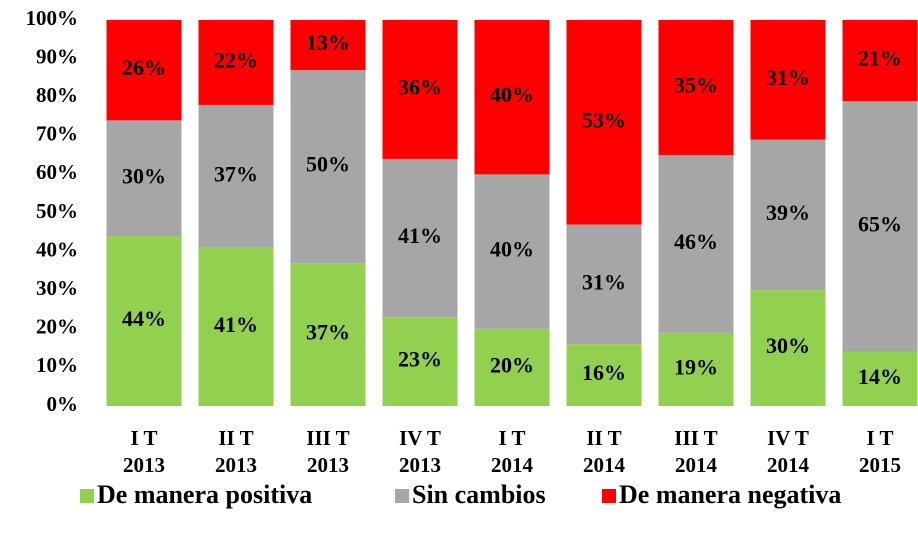  I want to click on y-tick-label: 40%, so click(57, 249).